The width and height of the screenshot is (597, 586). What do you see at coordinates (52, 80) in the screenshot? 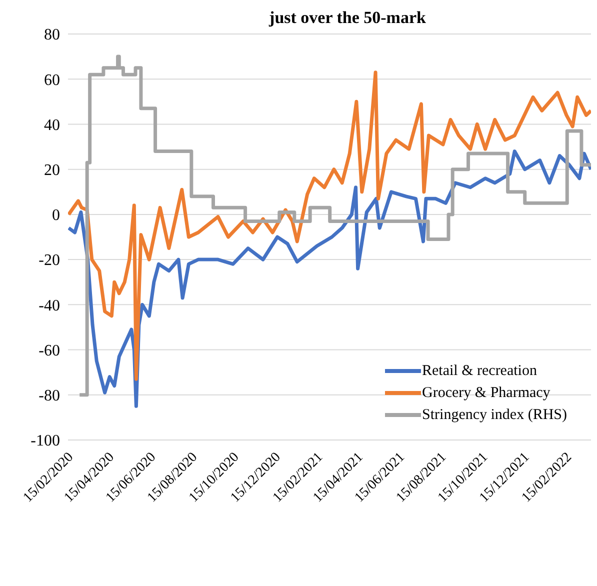
I see `y-tick-label: 60` at bounding box center [52, 80].